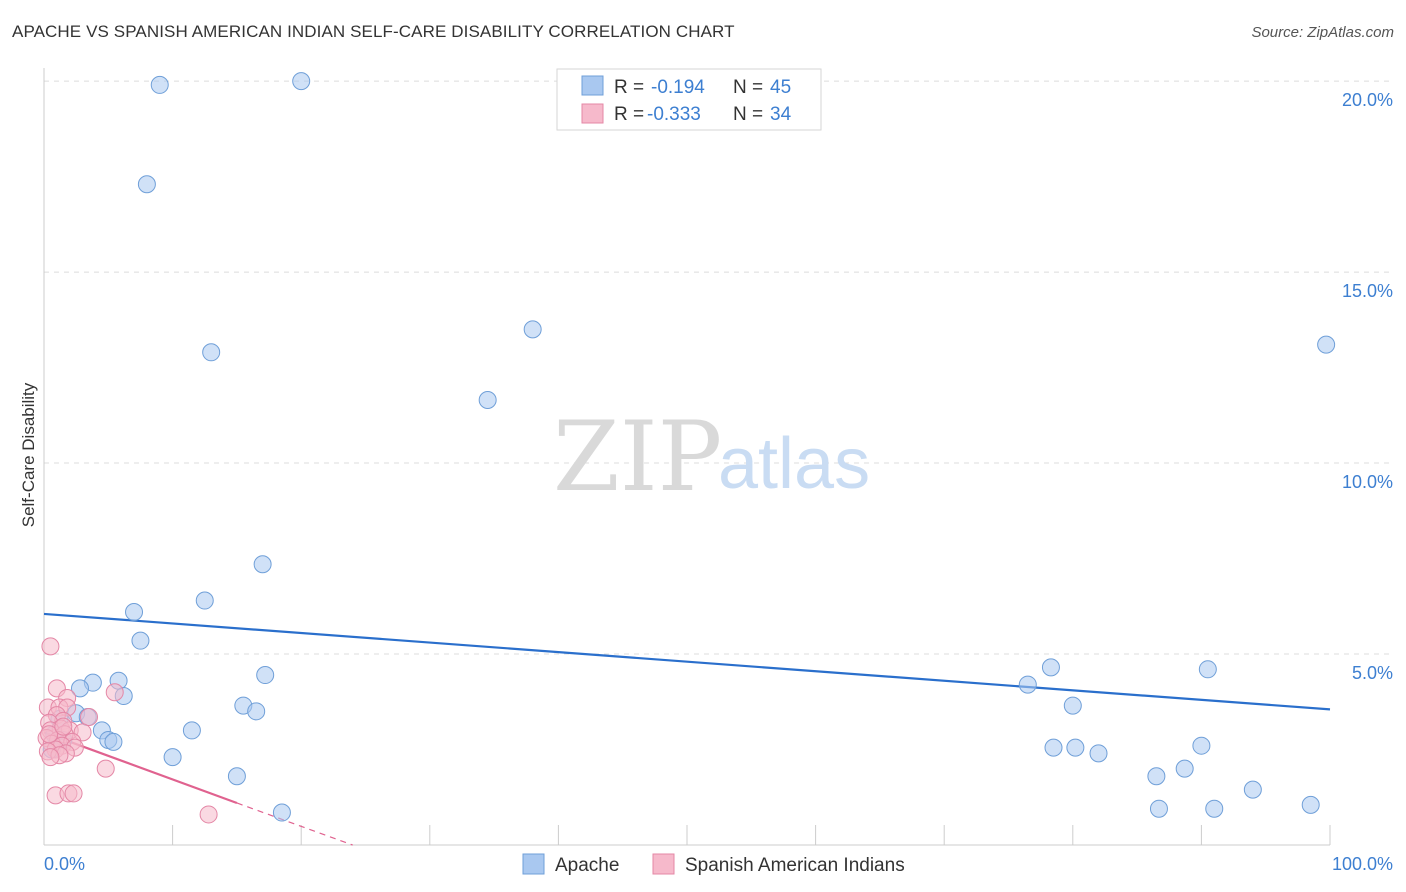  Describe the element at coordinates (1367, 100) in the screenshot. I see `y-tick-label: 20.0%` at that location.